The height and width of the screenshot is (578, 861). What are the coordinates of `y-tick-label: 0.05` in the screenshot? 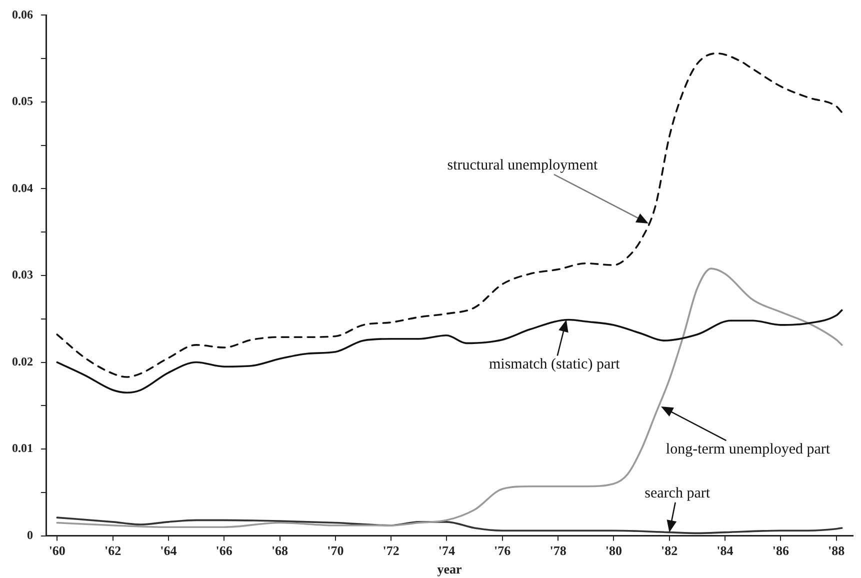 It's located at (22, 101).